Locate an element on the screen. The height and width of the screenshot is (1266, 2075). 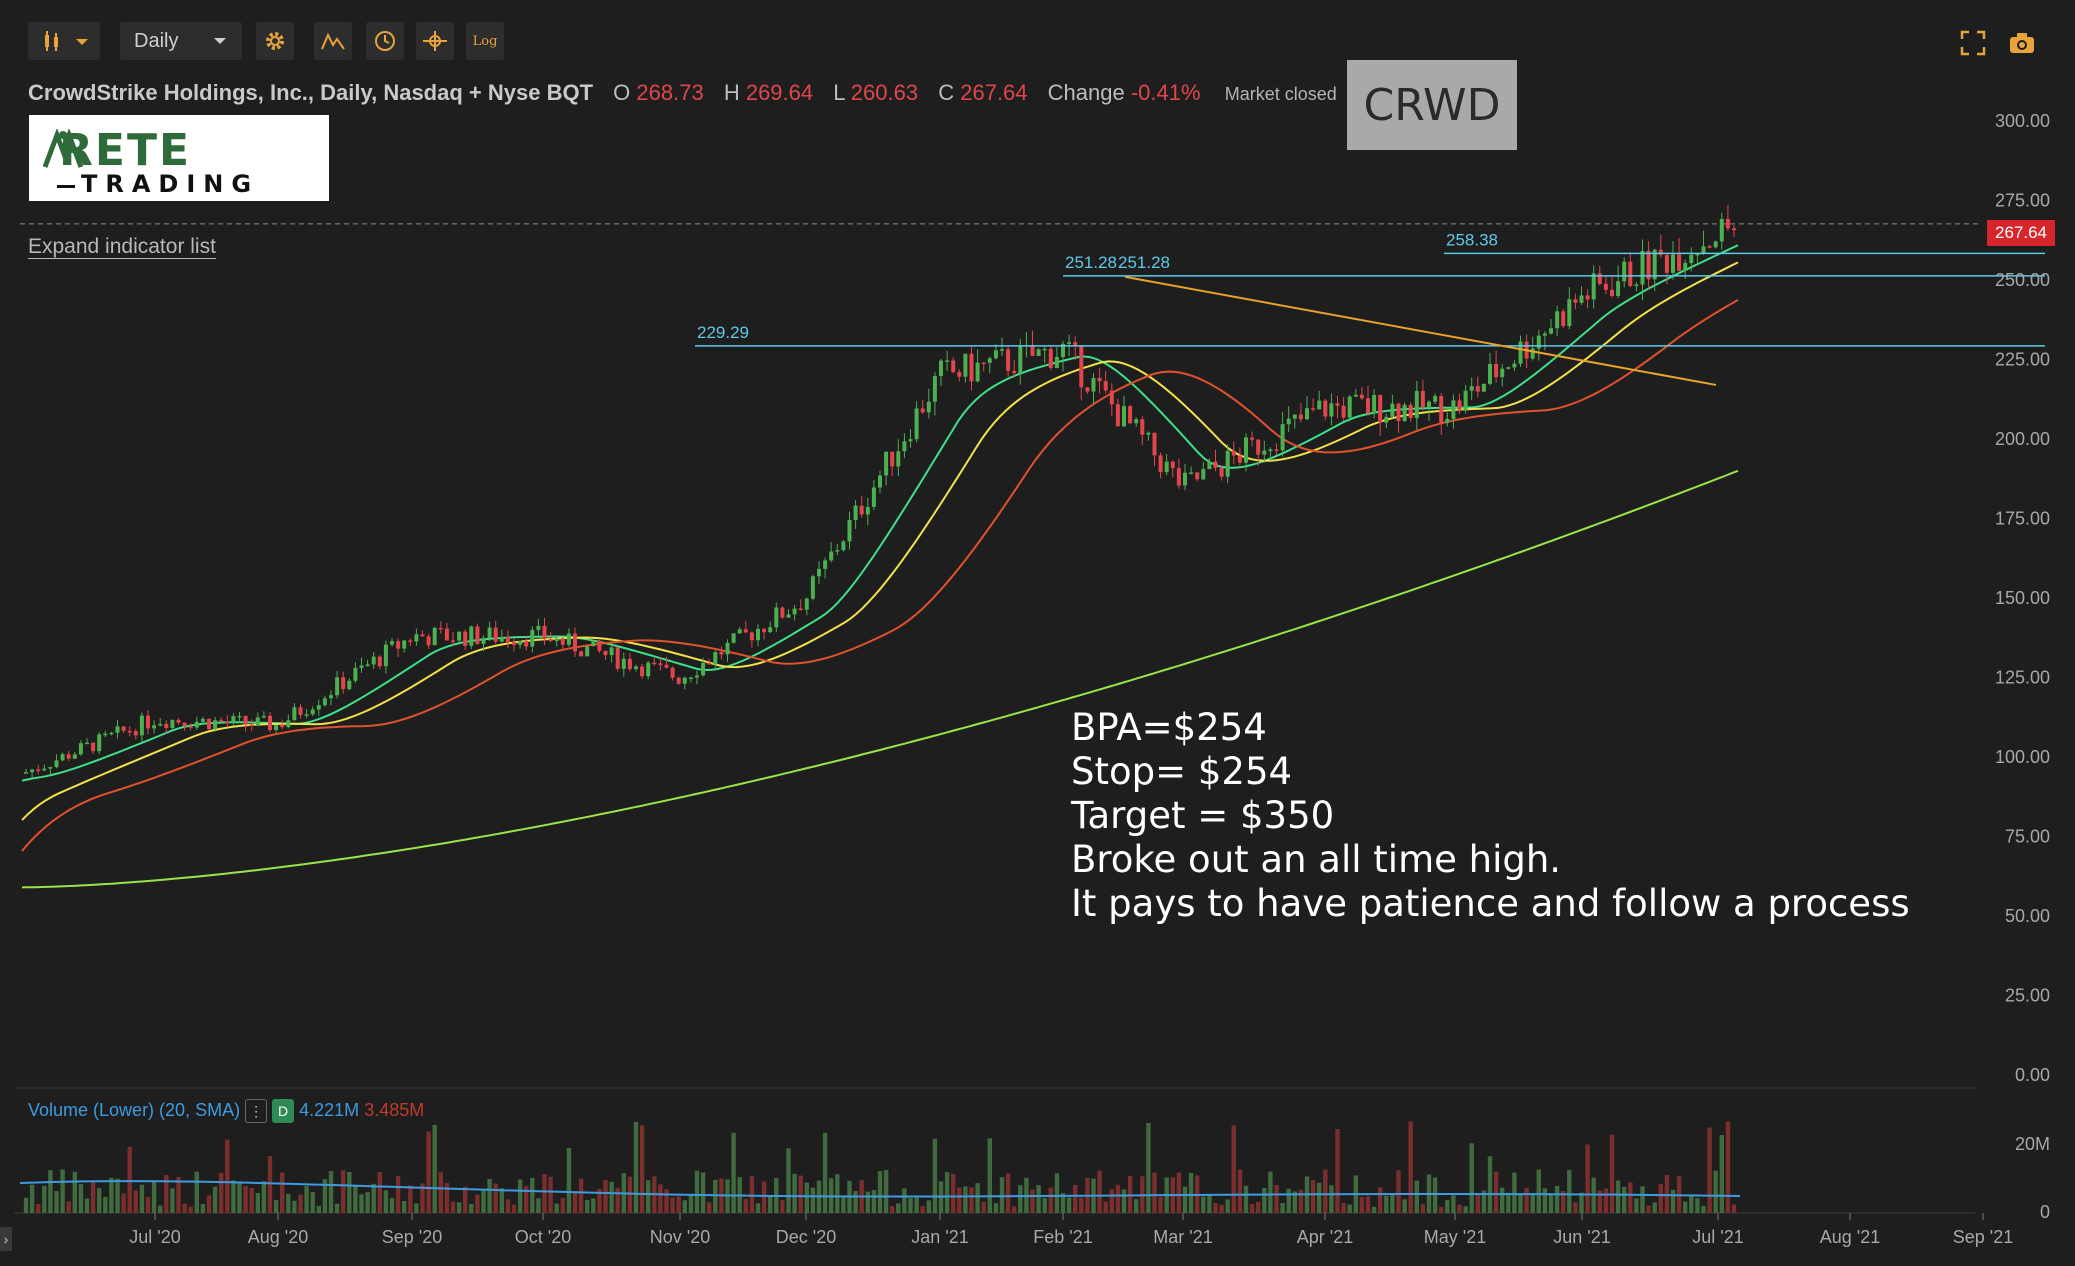
expand-indicator-link: Expand indicator list is located at coordinates (122, 247).